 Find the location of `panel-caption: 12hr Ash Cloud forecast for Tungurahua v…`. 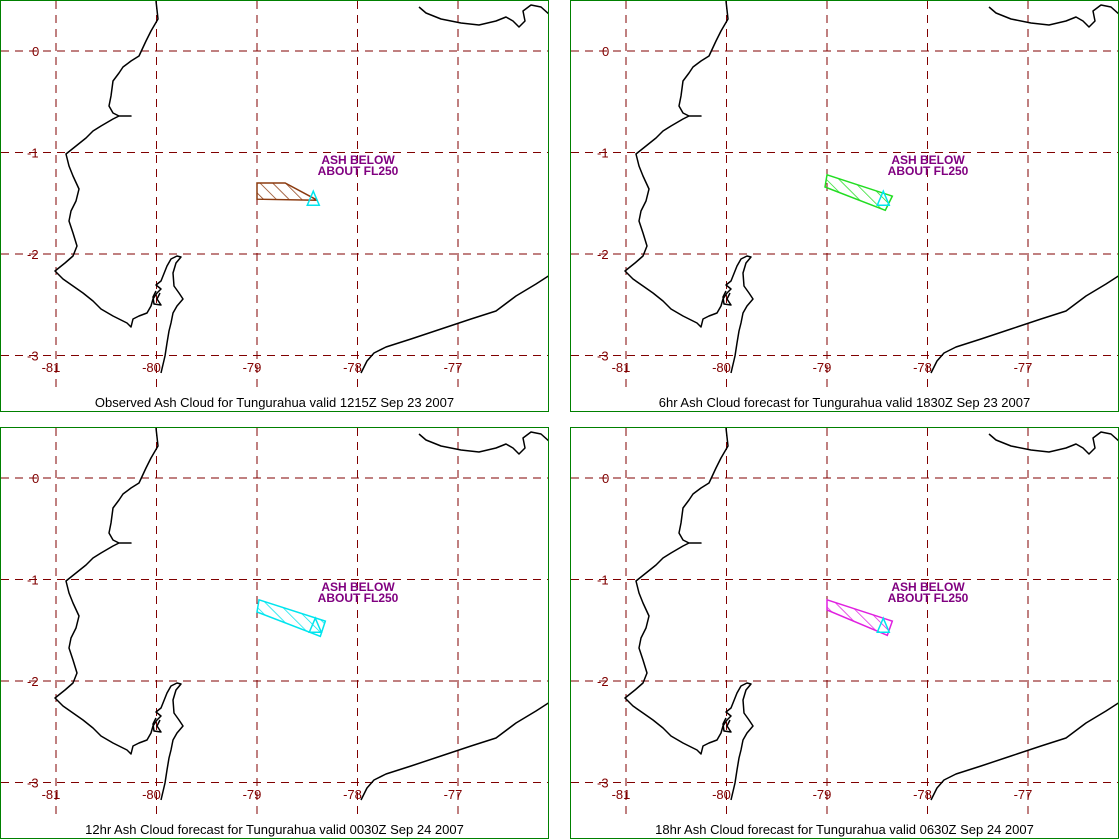

panel-caption: 12hr Ash Cloud forecast for Tungurahua v… is located at coordinates (274, 829).